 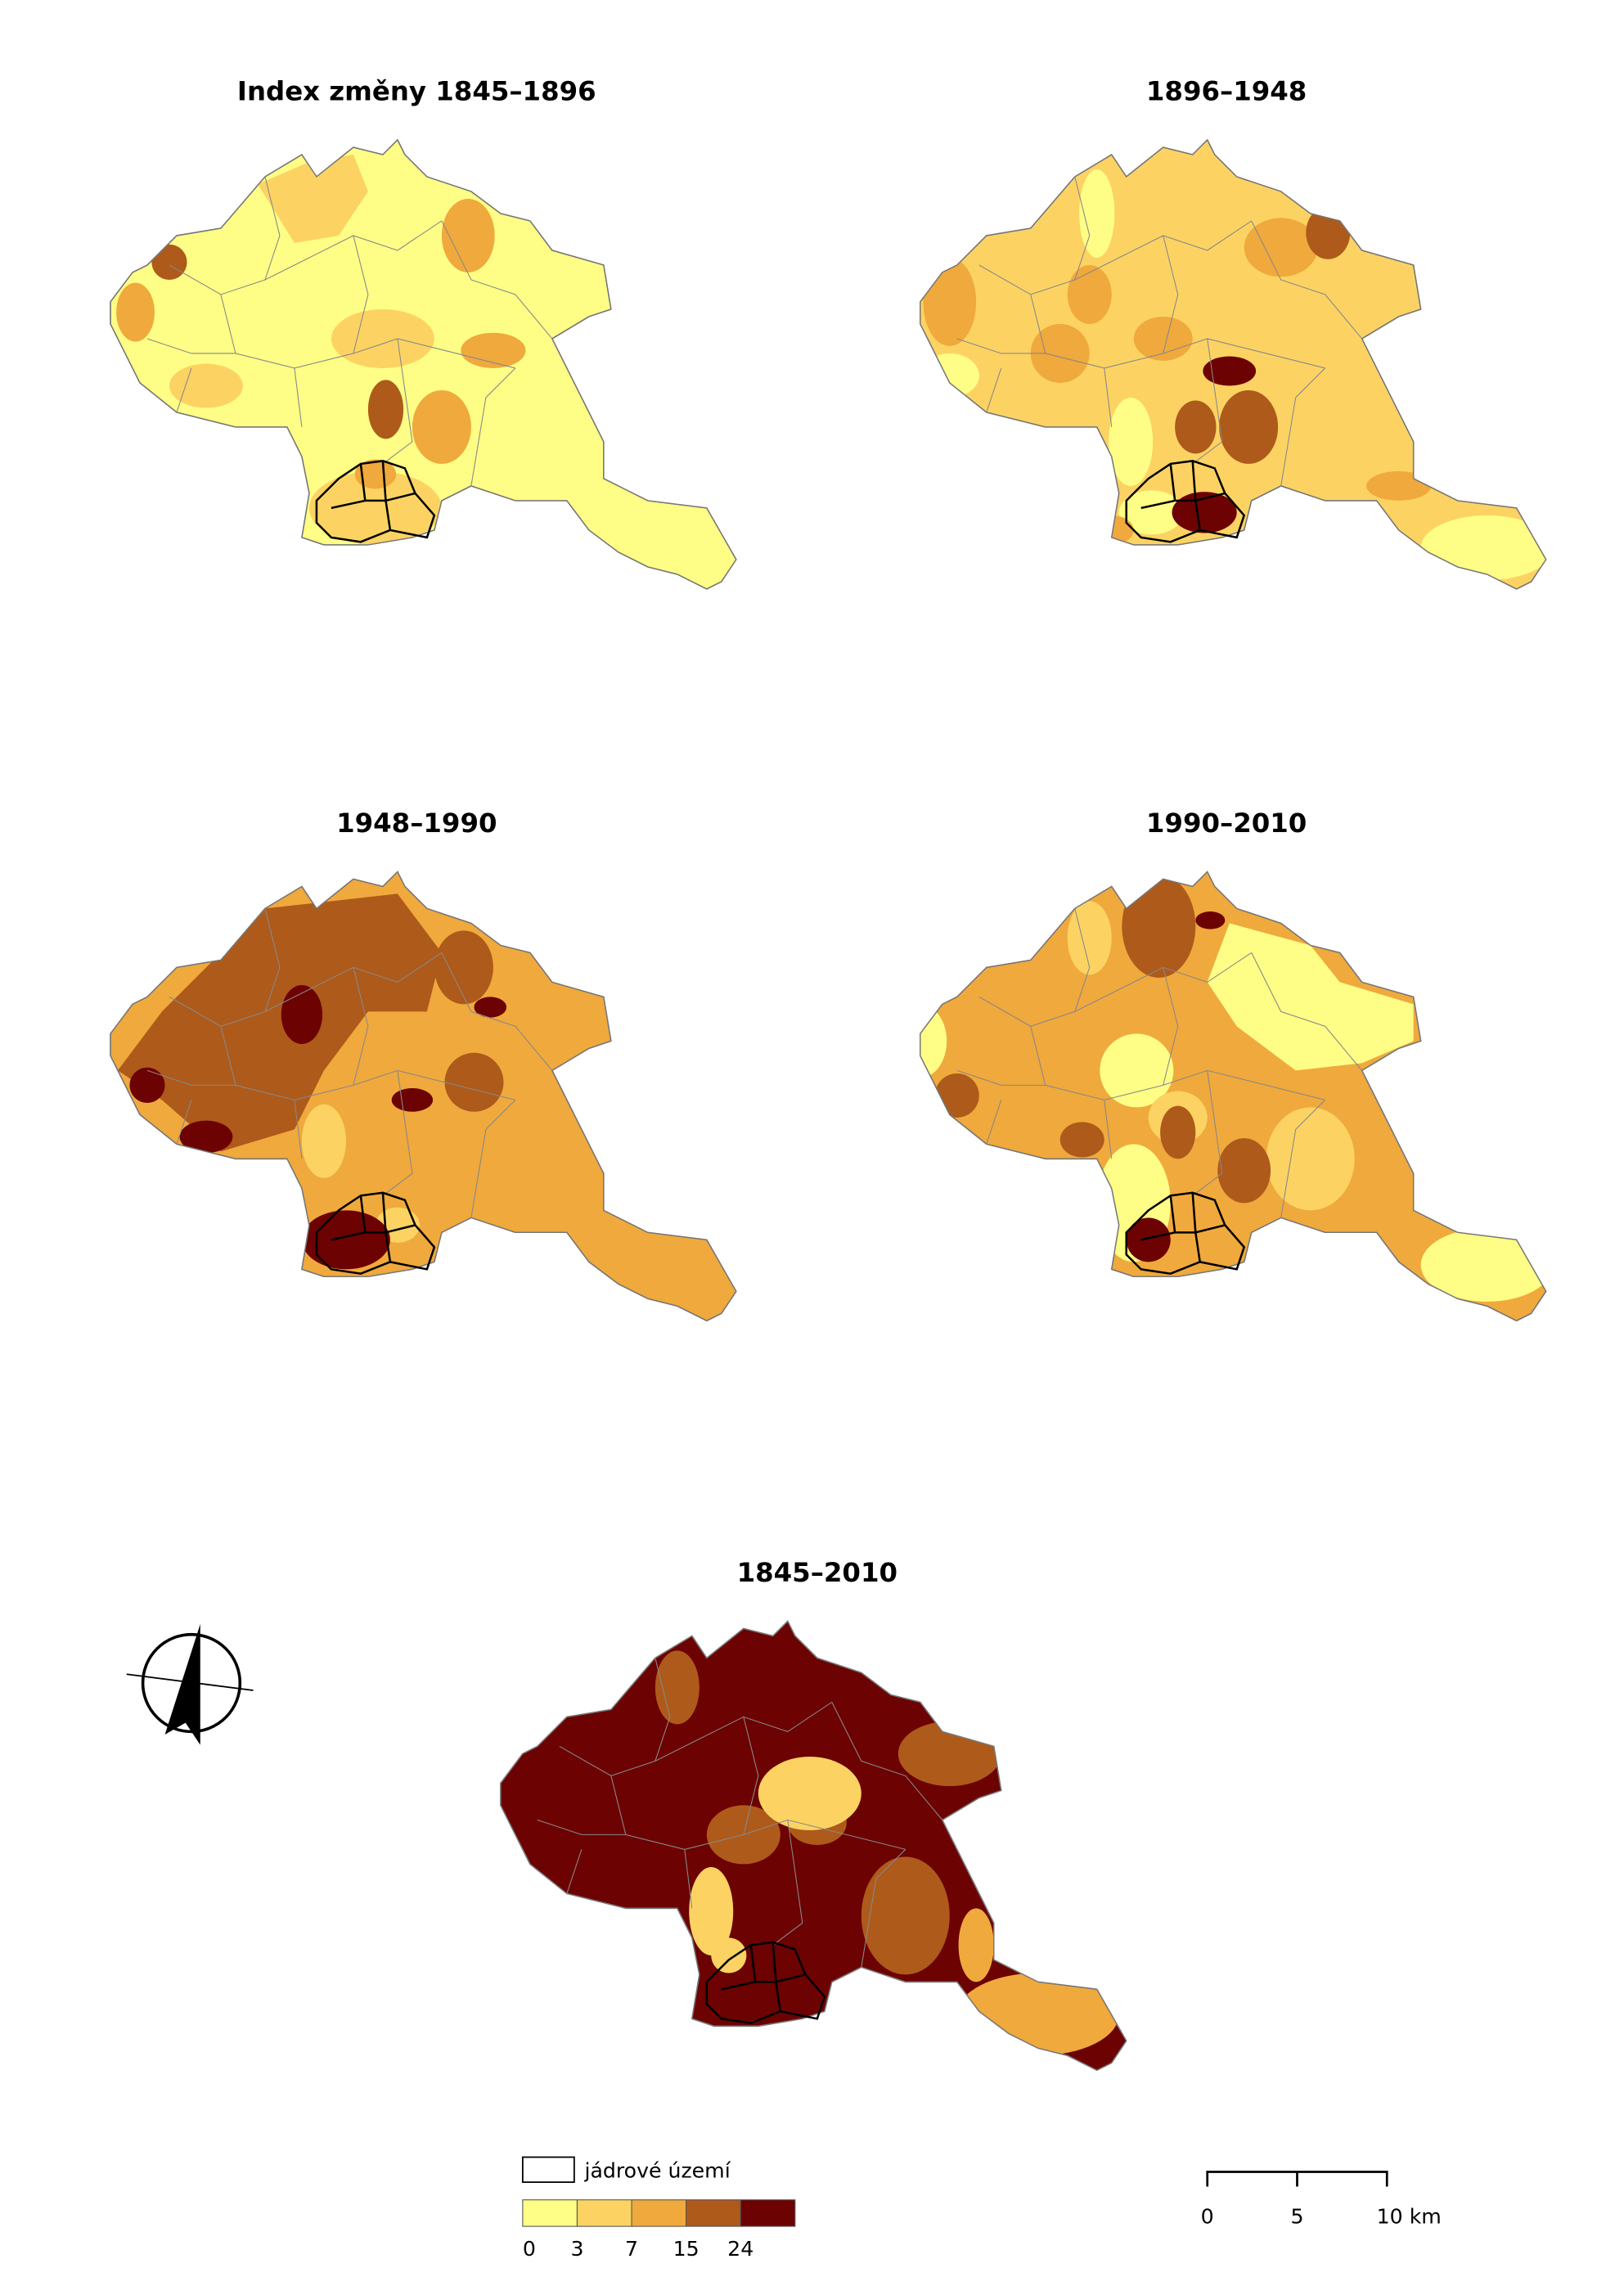 What do you see at coordinates (817, 1573) in the screenshot?
I see `map-title: 1845–2010` at bounding box center [817, 1573].